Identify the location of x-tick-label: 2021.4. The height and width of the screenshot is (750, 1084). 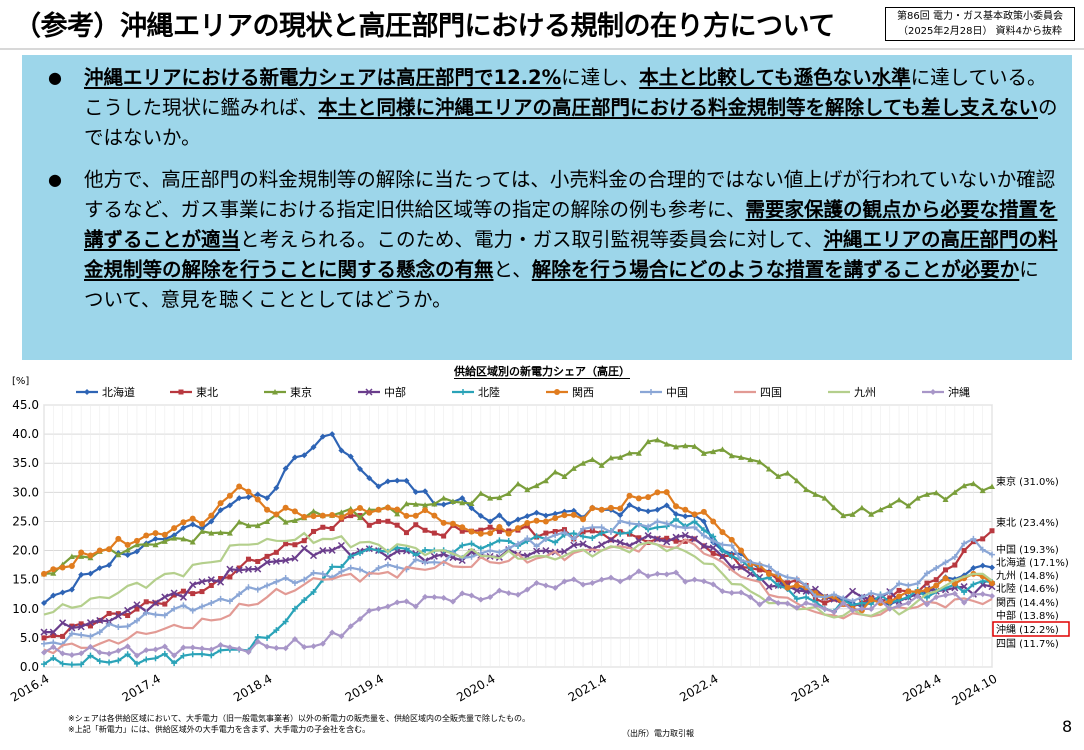
(587, 687).